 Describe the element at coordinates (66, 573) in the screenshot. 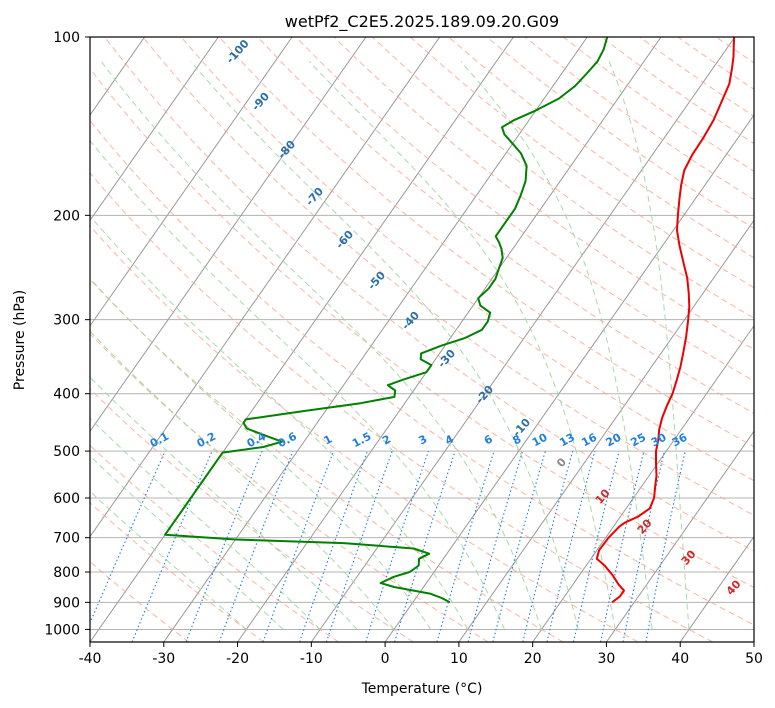

I see `y-tick-label: 800` at that location.